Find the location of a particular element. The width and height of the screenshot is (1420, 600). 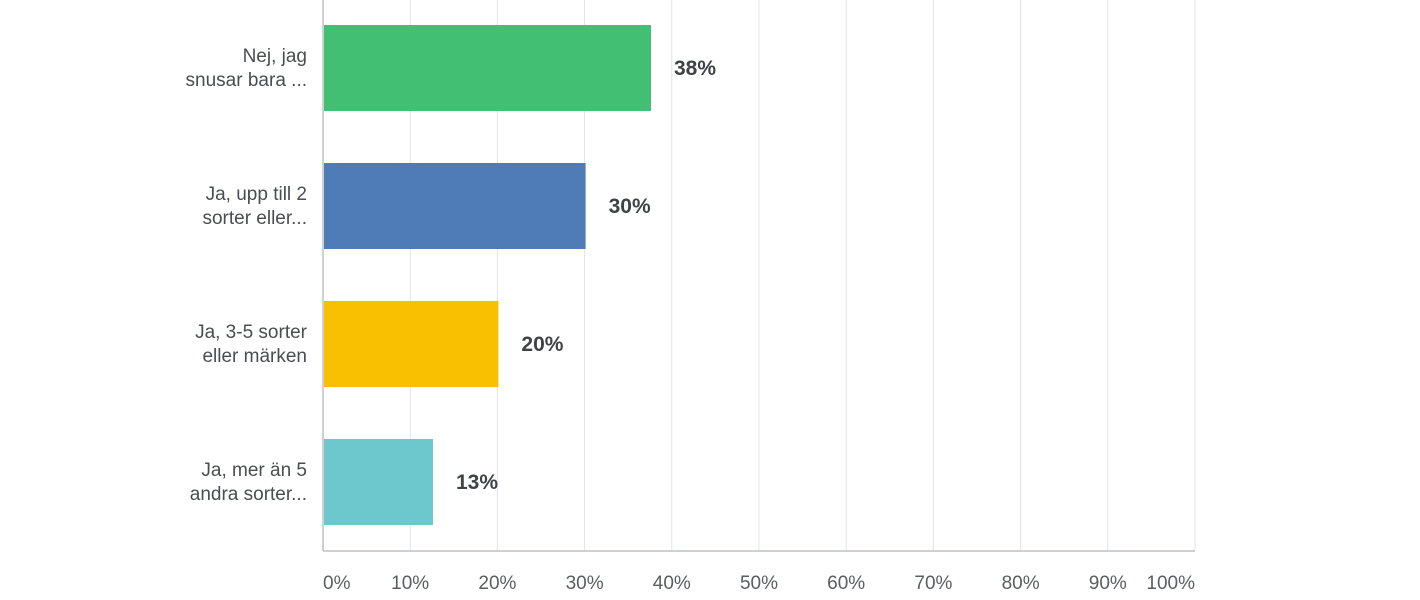

category-label: Ja, mer än 5 is located at coordinates (254, 470).